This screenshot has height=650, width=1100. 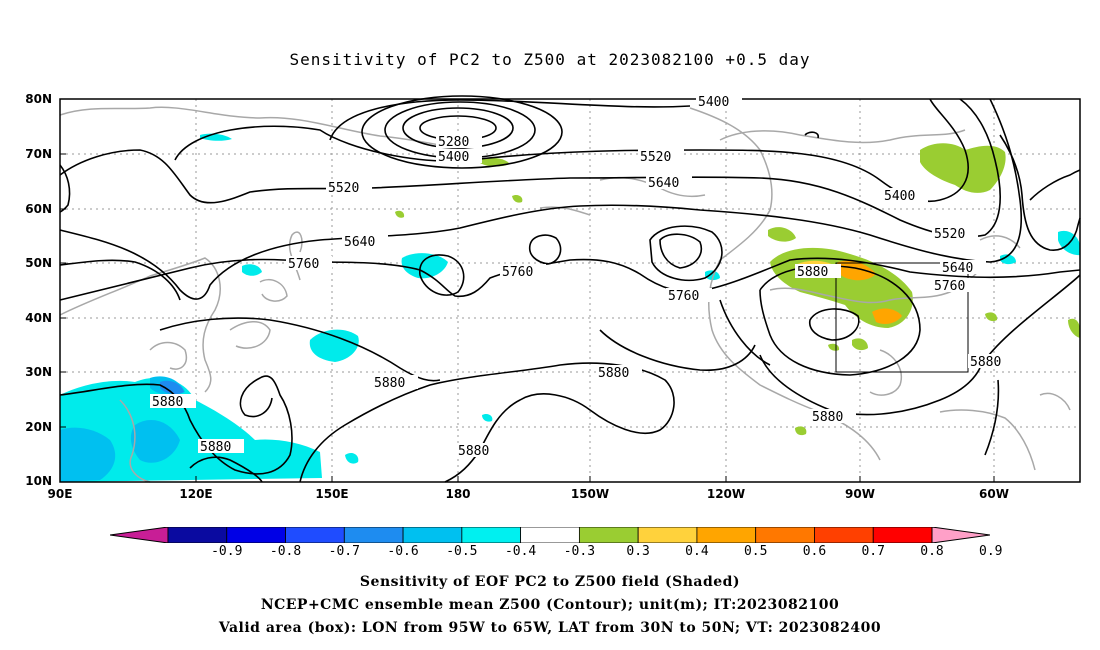 What do you see at coordinates (726, 494) in the screenshot?
I see `lon-label: 120W` at bounding box center [726, 494].